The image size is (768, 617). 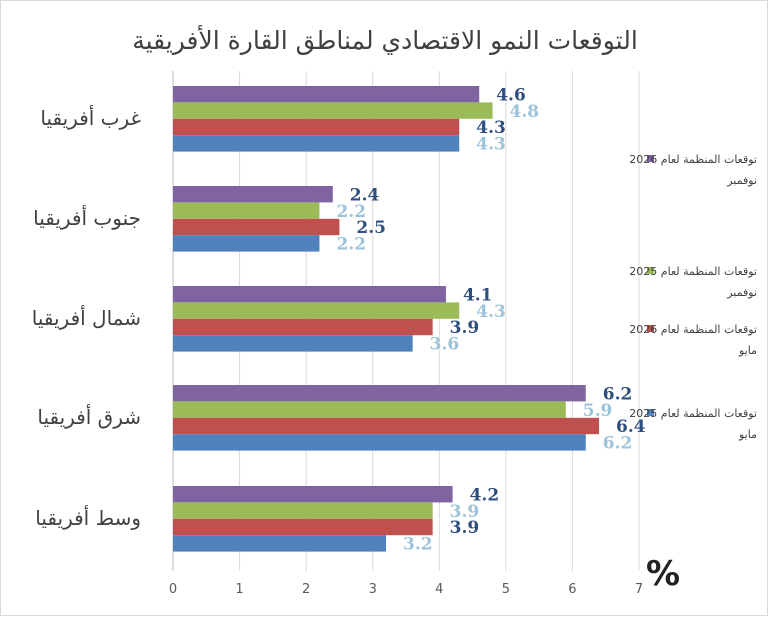 I want to click on x-tick-label: 0, so click(x=173, y=589).